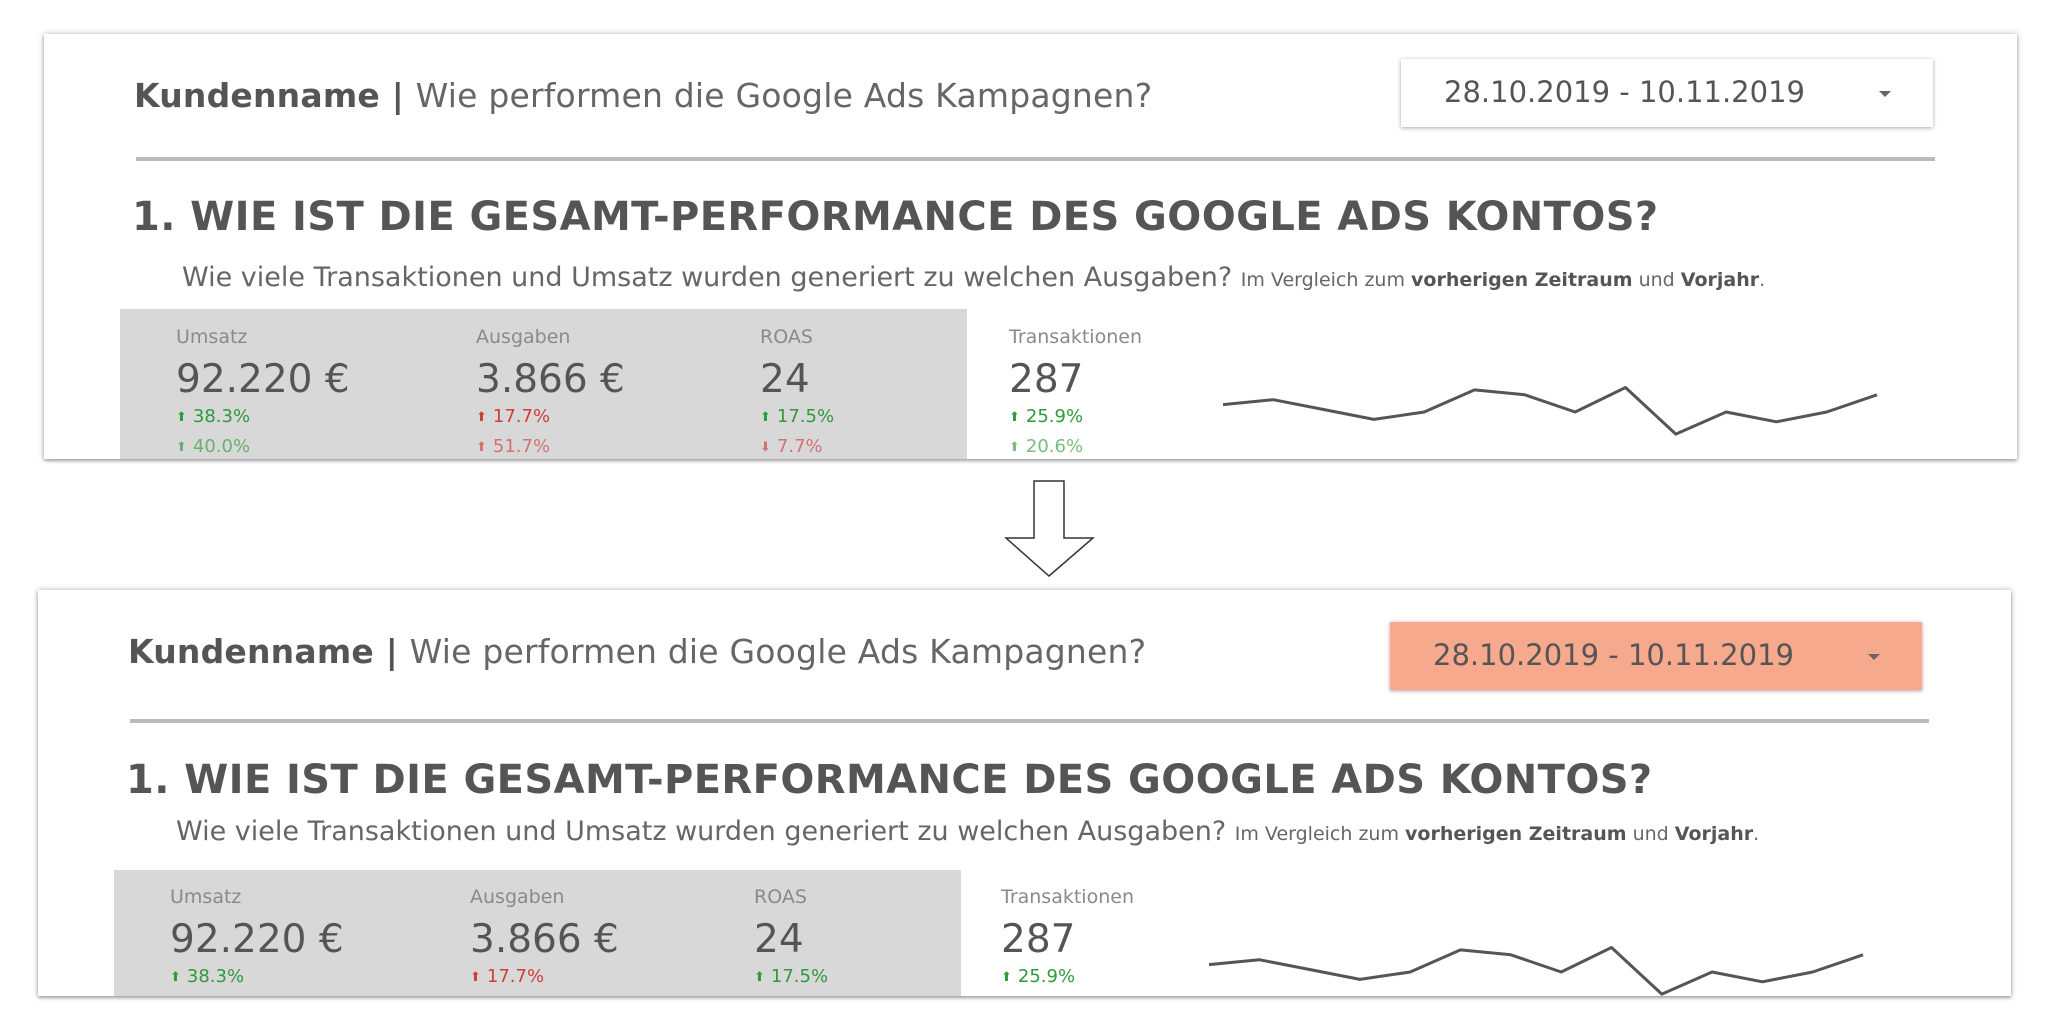 This screenshot has width=2045, height=1018. I want to click on kpi-roas: ROAS 24 ⬆ 17.5% ⬇ 7.7%, so click(797, 391).